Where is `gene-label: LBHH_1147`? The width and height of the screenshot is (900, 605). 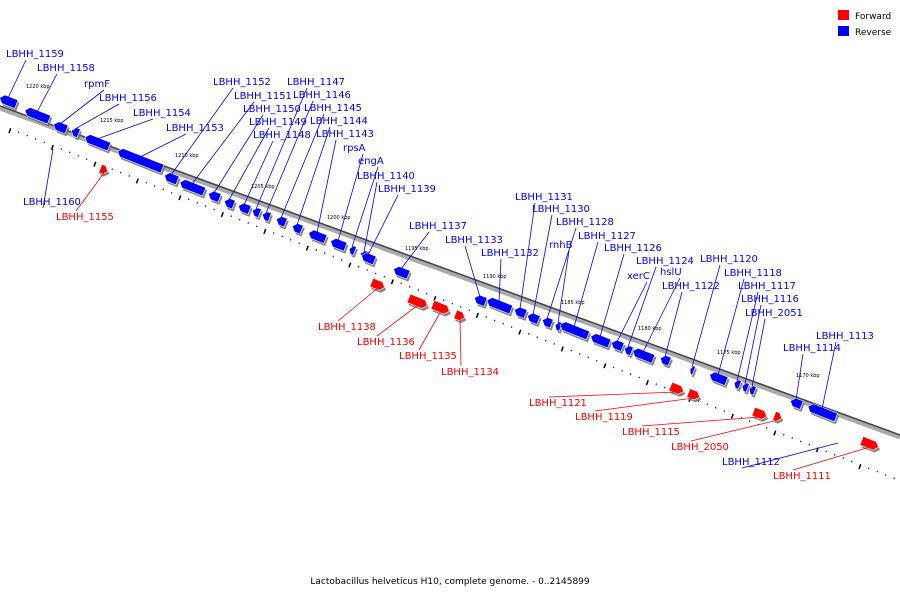
gene-label: LBHH_1147 is located at coordinates (316, 82).